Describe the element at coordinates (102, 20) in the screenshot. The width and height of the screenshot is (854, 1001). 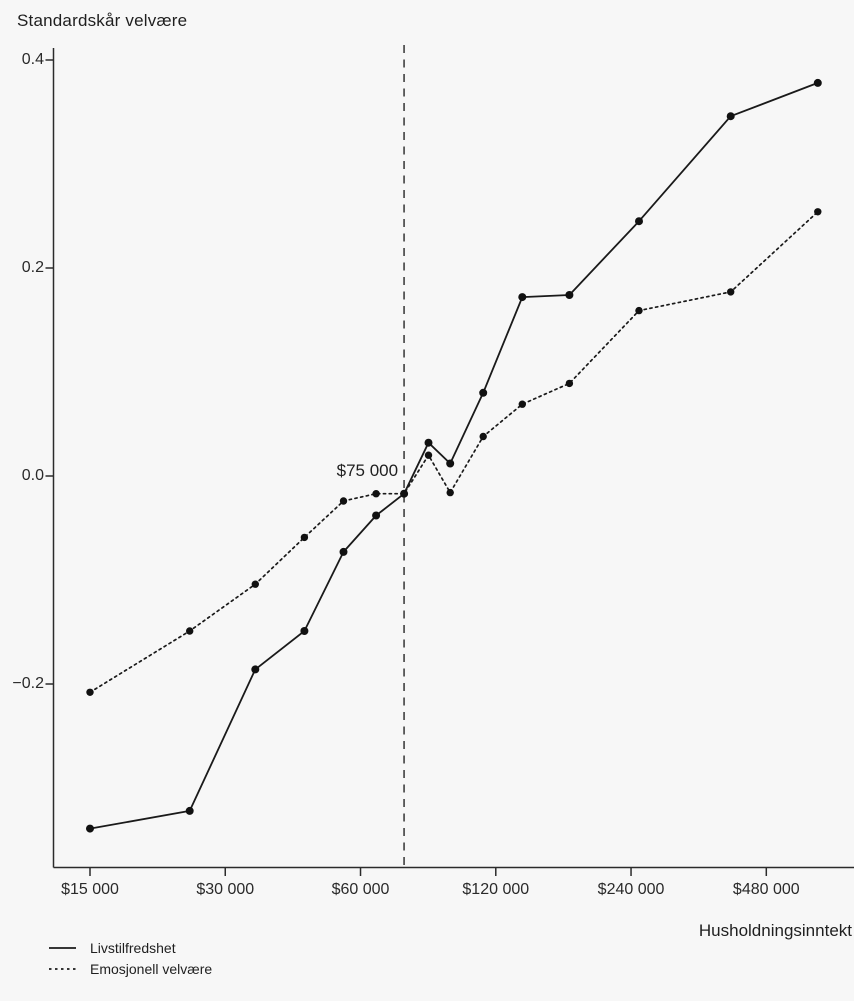
I see `chart-title: Standardskår velvære` at that location.